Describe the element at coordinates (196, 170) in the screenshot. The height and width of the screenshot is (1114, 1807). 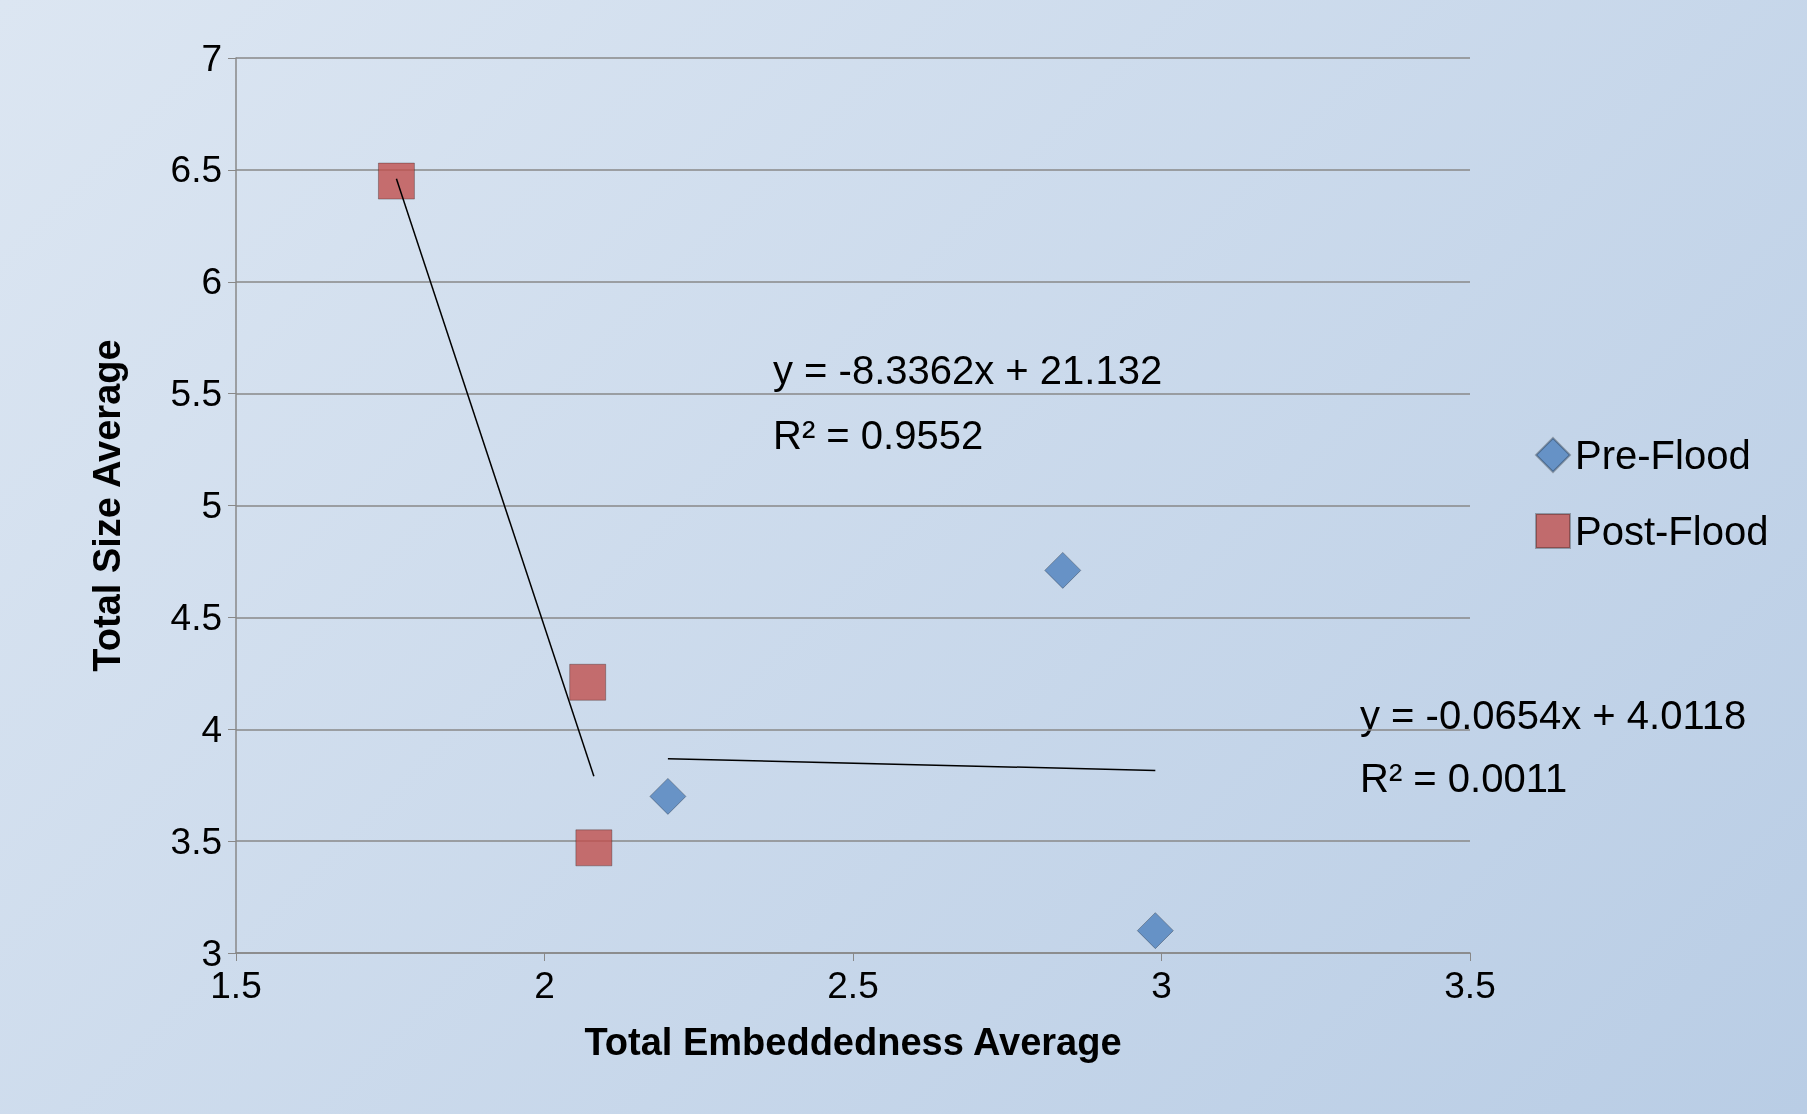
I see `y-tick-label: 6.5` at that location.